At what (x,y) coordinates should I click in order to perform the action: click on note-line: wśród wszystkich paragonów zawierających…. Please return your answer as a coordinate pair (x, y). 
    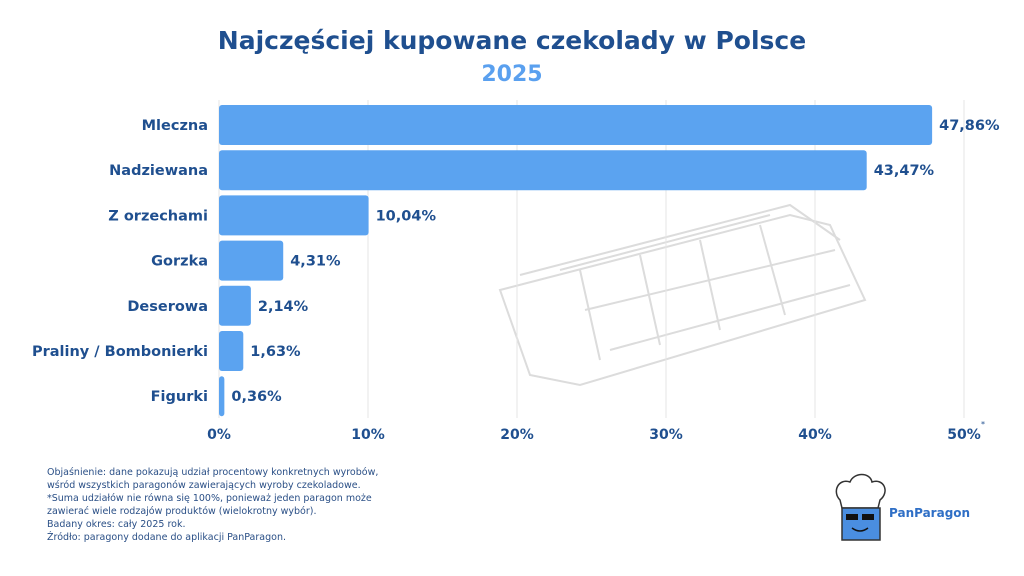
    Looking at the image, I should click on (204, 485).